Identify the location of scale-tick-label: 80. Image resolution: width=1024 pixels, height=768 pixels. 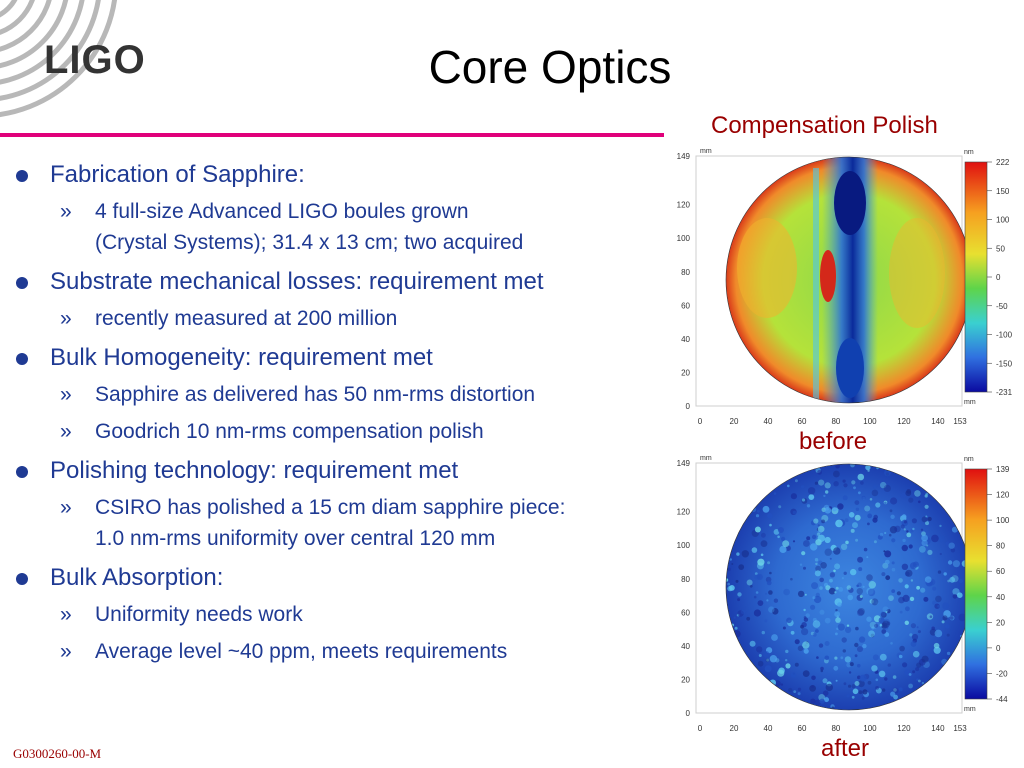
(1000, 546).